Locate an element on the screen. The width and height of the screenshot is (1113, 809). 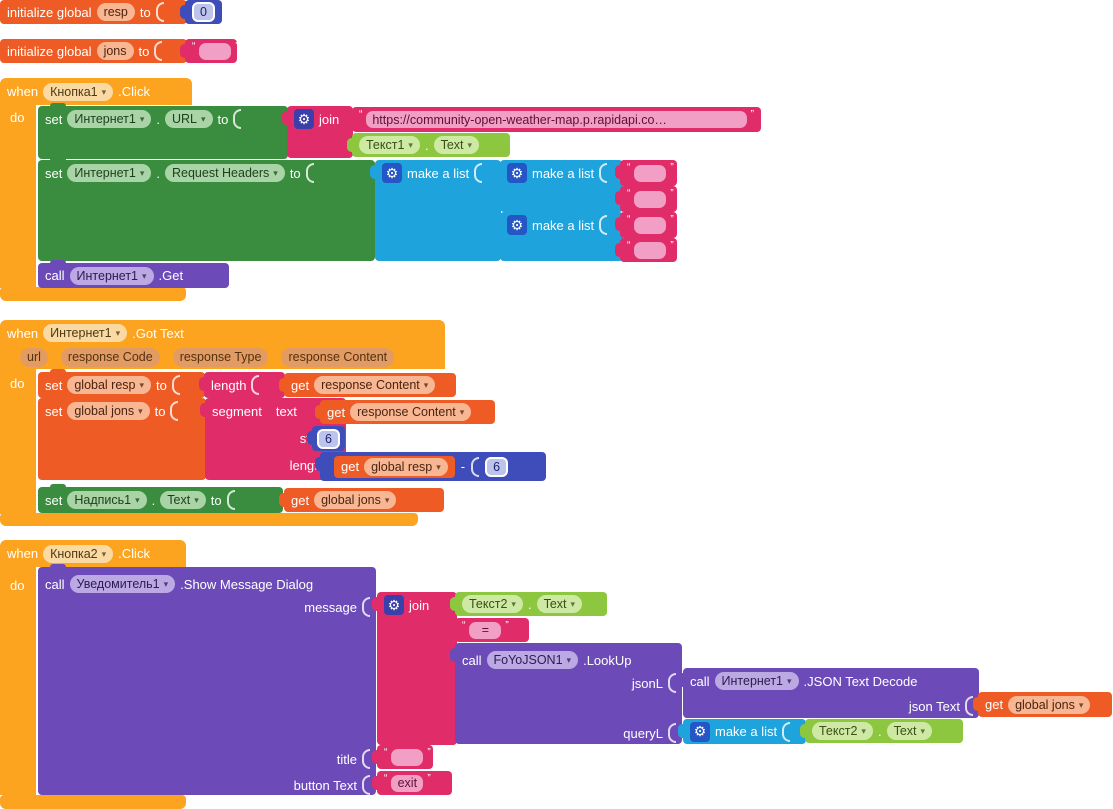
equals-string-block: “ = ” is located at coordinates (489, 630).